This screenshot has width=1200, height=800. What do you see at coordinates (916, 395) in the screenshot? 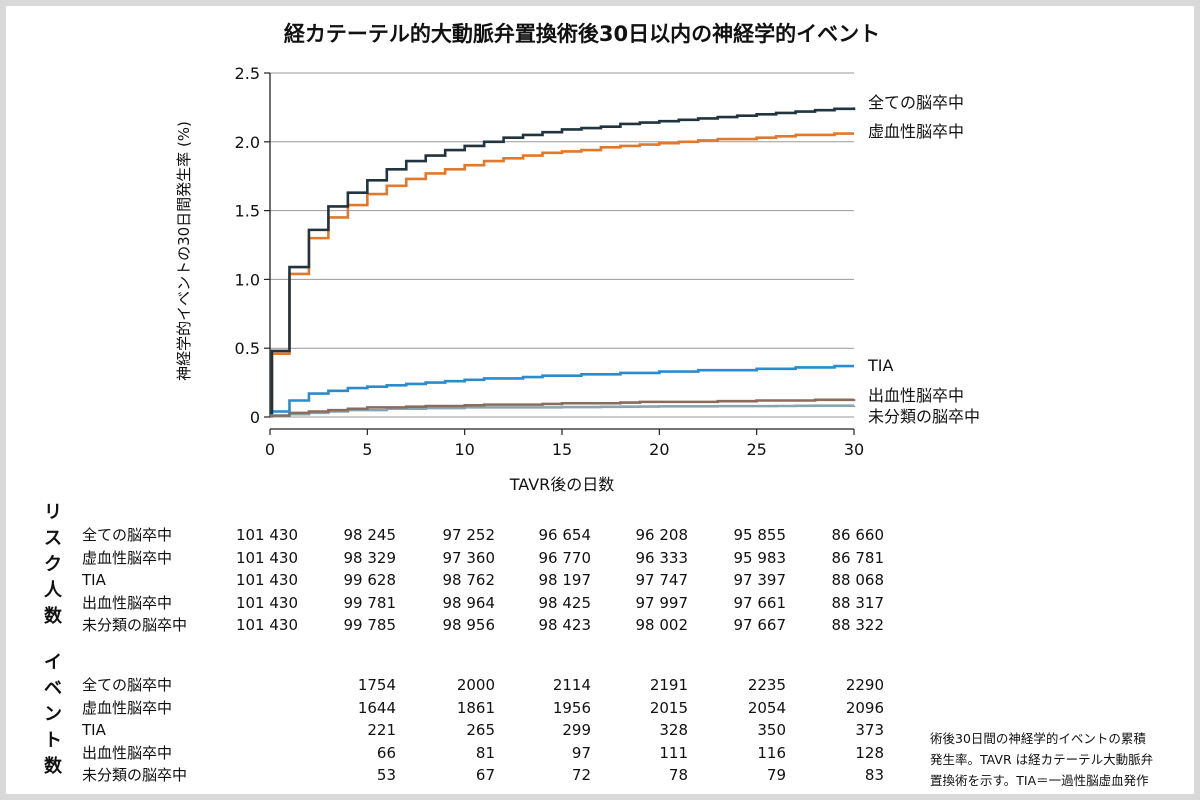
I see `legend-label: 出血性脳卒中` at bounding box center [916, 395].